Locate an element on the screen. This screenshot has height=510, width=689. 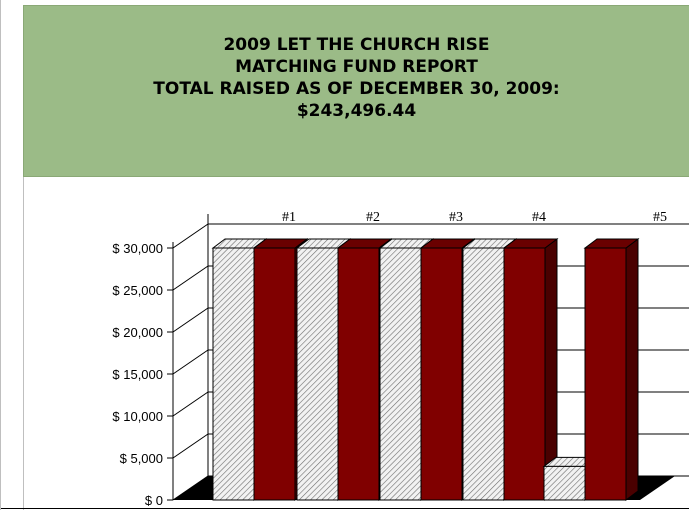
bar-#4-s1 is located at coordinates (483, 374).